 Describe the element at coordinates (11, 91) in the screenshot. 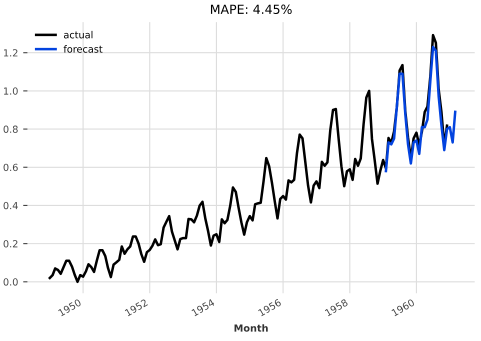

I see `y-tick-label: 1.0` at that location.